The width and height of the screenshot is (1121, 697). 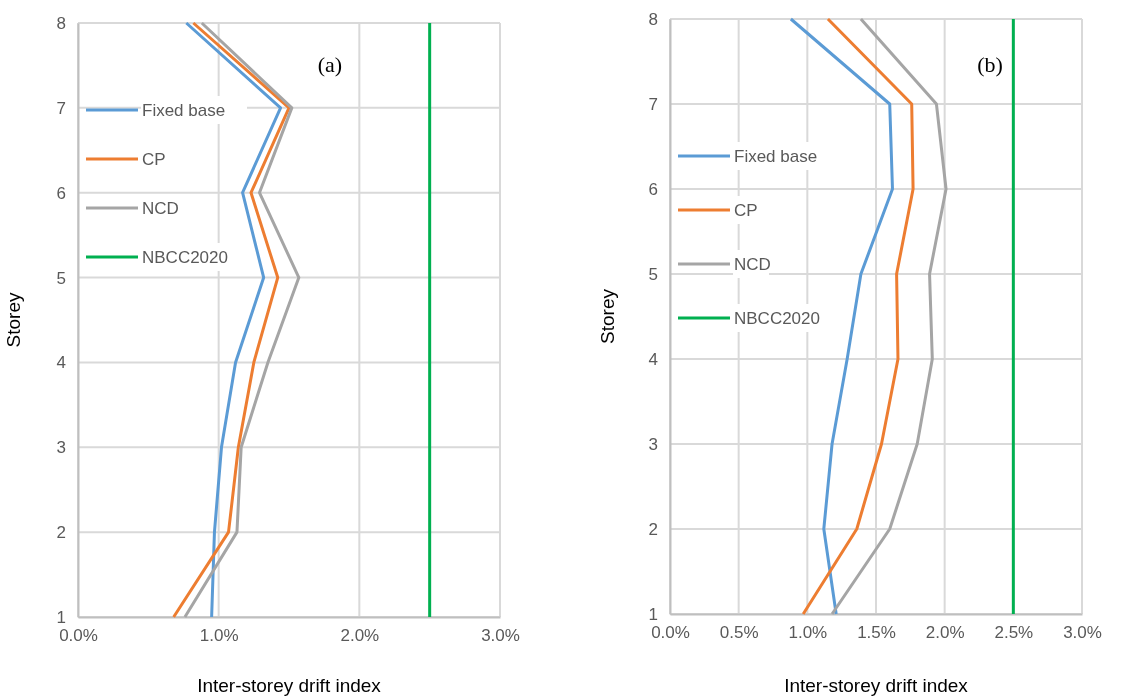 I want to click on annotation: (b), so click(x=990, y=64).